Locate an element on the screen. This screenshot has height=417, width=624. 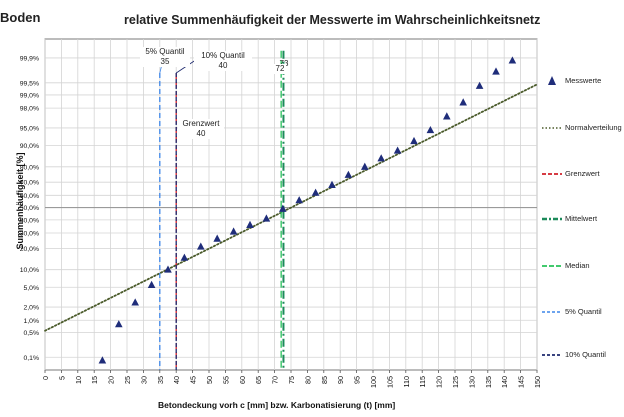
legend-label-10pct-quantil: 10% Quantil is located at coordinates (585, 354).